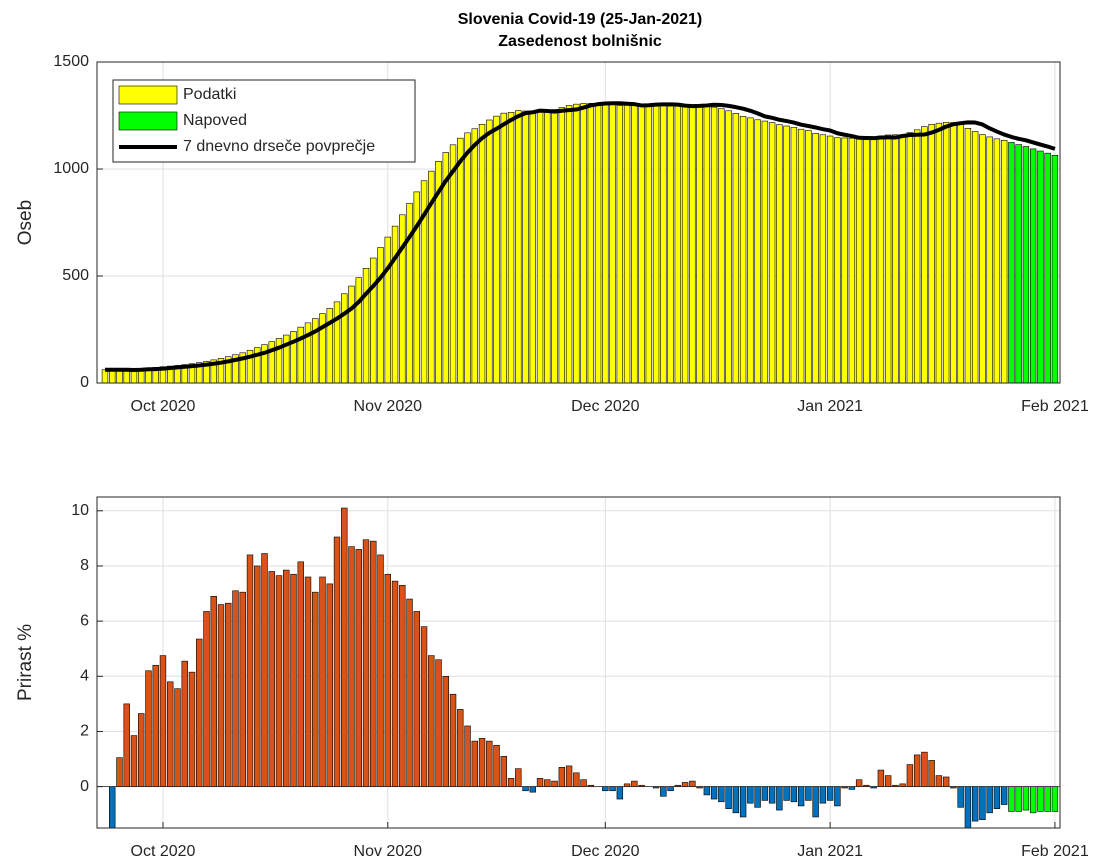  Describe the element at coordinates (1055, 851) in the screenshot. I see `x-tick-label: Feb 2021` at that location.